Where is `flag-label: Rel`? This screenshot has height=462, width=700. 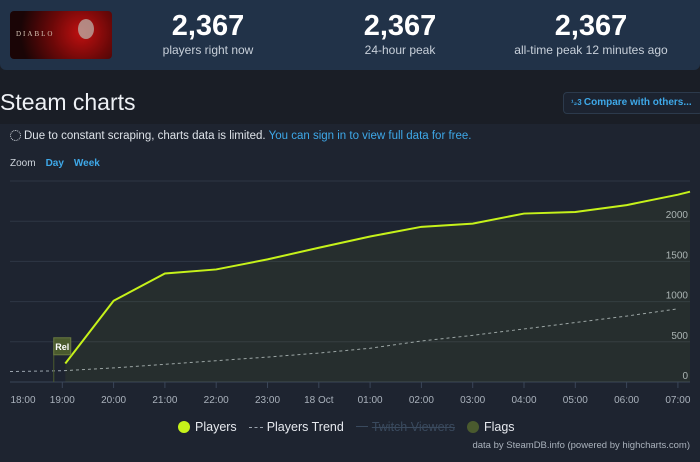 flag-label: Rel is located at coordinates (62, 347).